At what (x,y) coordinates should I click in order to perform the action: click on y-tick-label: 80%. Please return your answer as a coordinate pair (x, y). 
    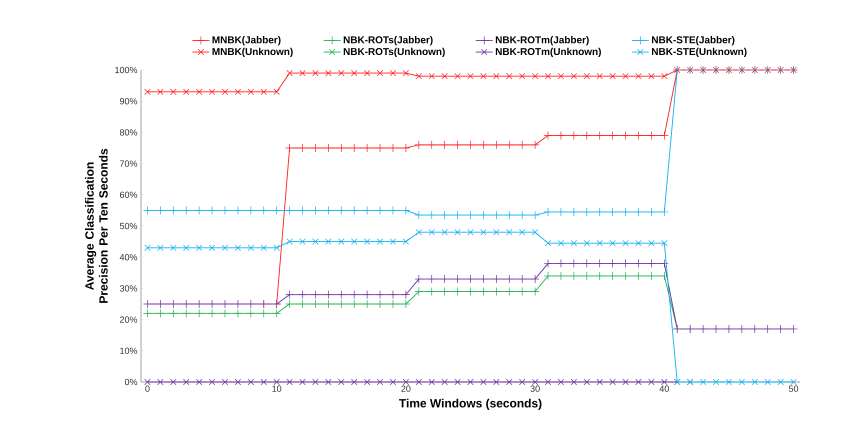
    Looking at the image, I should click on (129, 132).